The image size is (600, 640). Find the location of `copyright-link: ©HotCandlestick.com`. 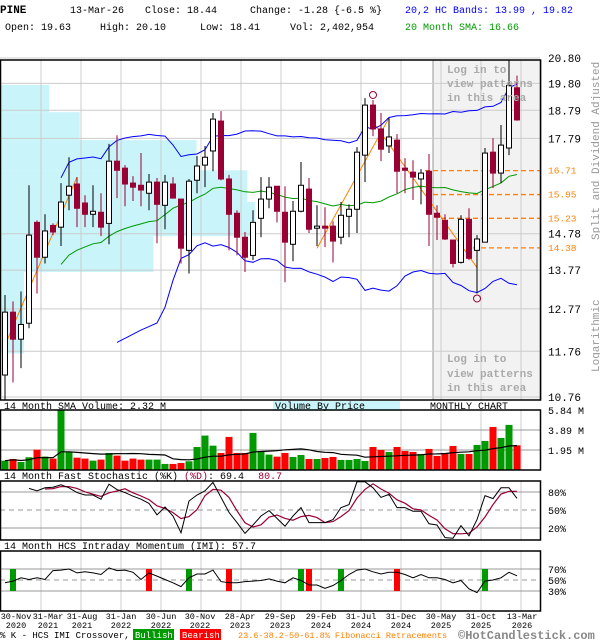

copyright-link: ©HotCandlestick.com is located at coordinates (526, 634).